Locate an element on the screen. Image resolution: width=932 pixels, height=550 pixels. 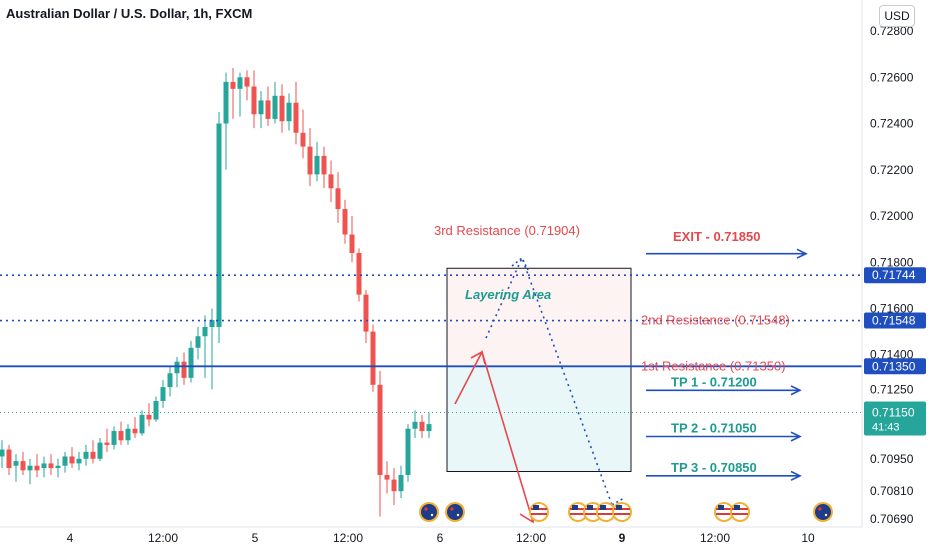
economic-events is located at coordinates (626, 512).